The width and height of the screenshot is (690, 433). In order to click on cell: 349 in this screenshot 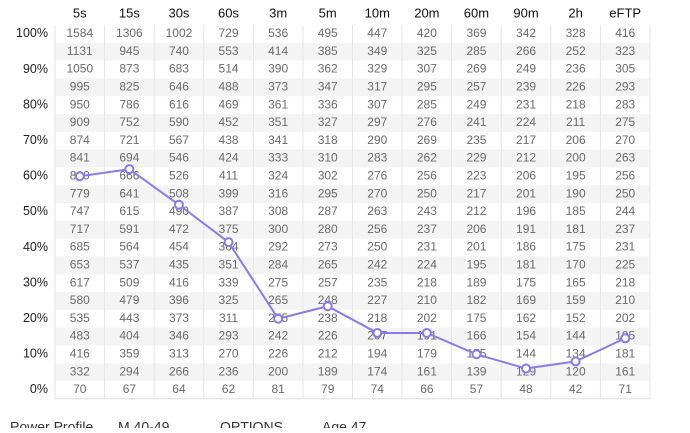, I will do `click(377, 51)`.